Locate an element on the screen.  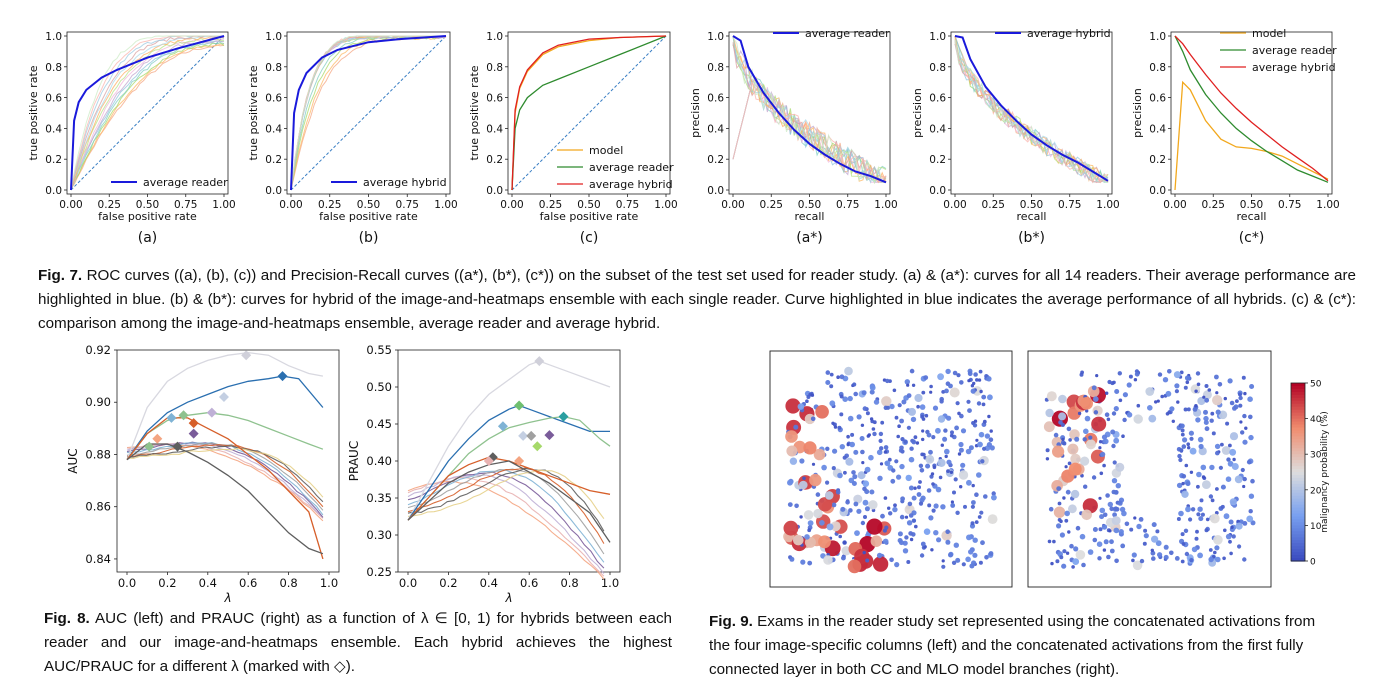
x-tick-label: 1.0 is located at coordinates (610, 583).